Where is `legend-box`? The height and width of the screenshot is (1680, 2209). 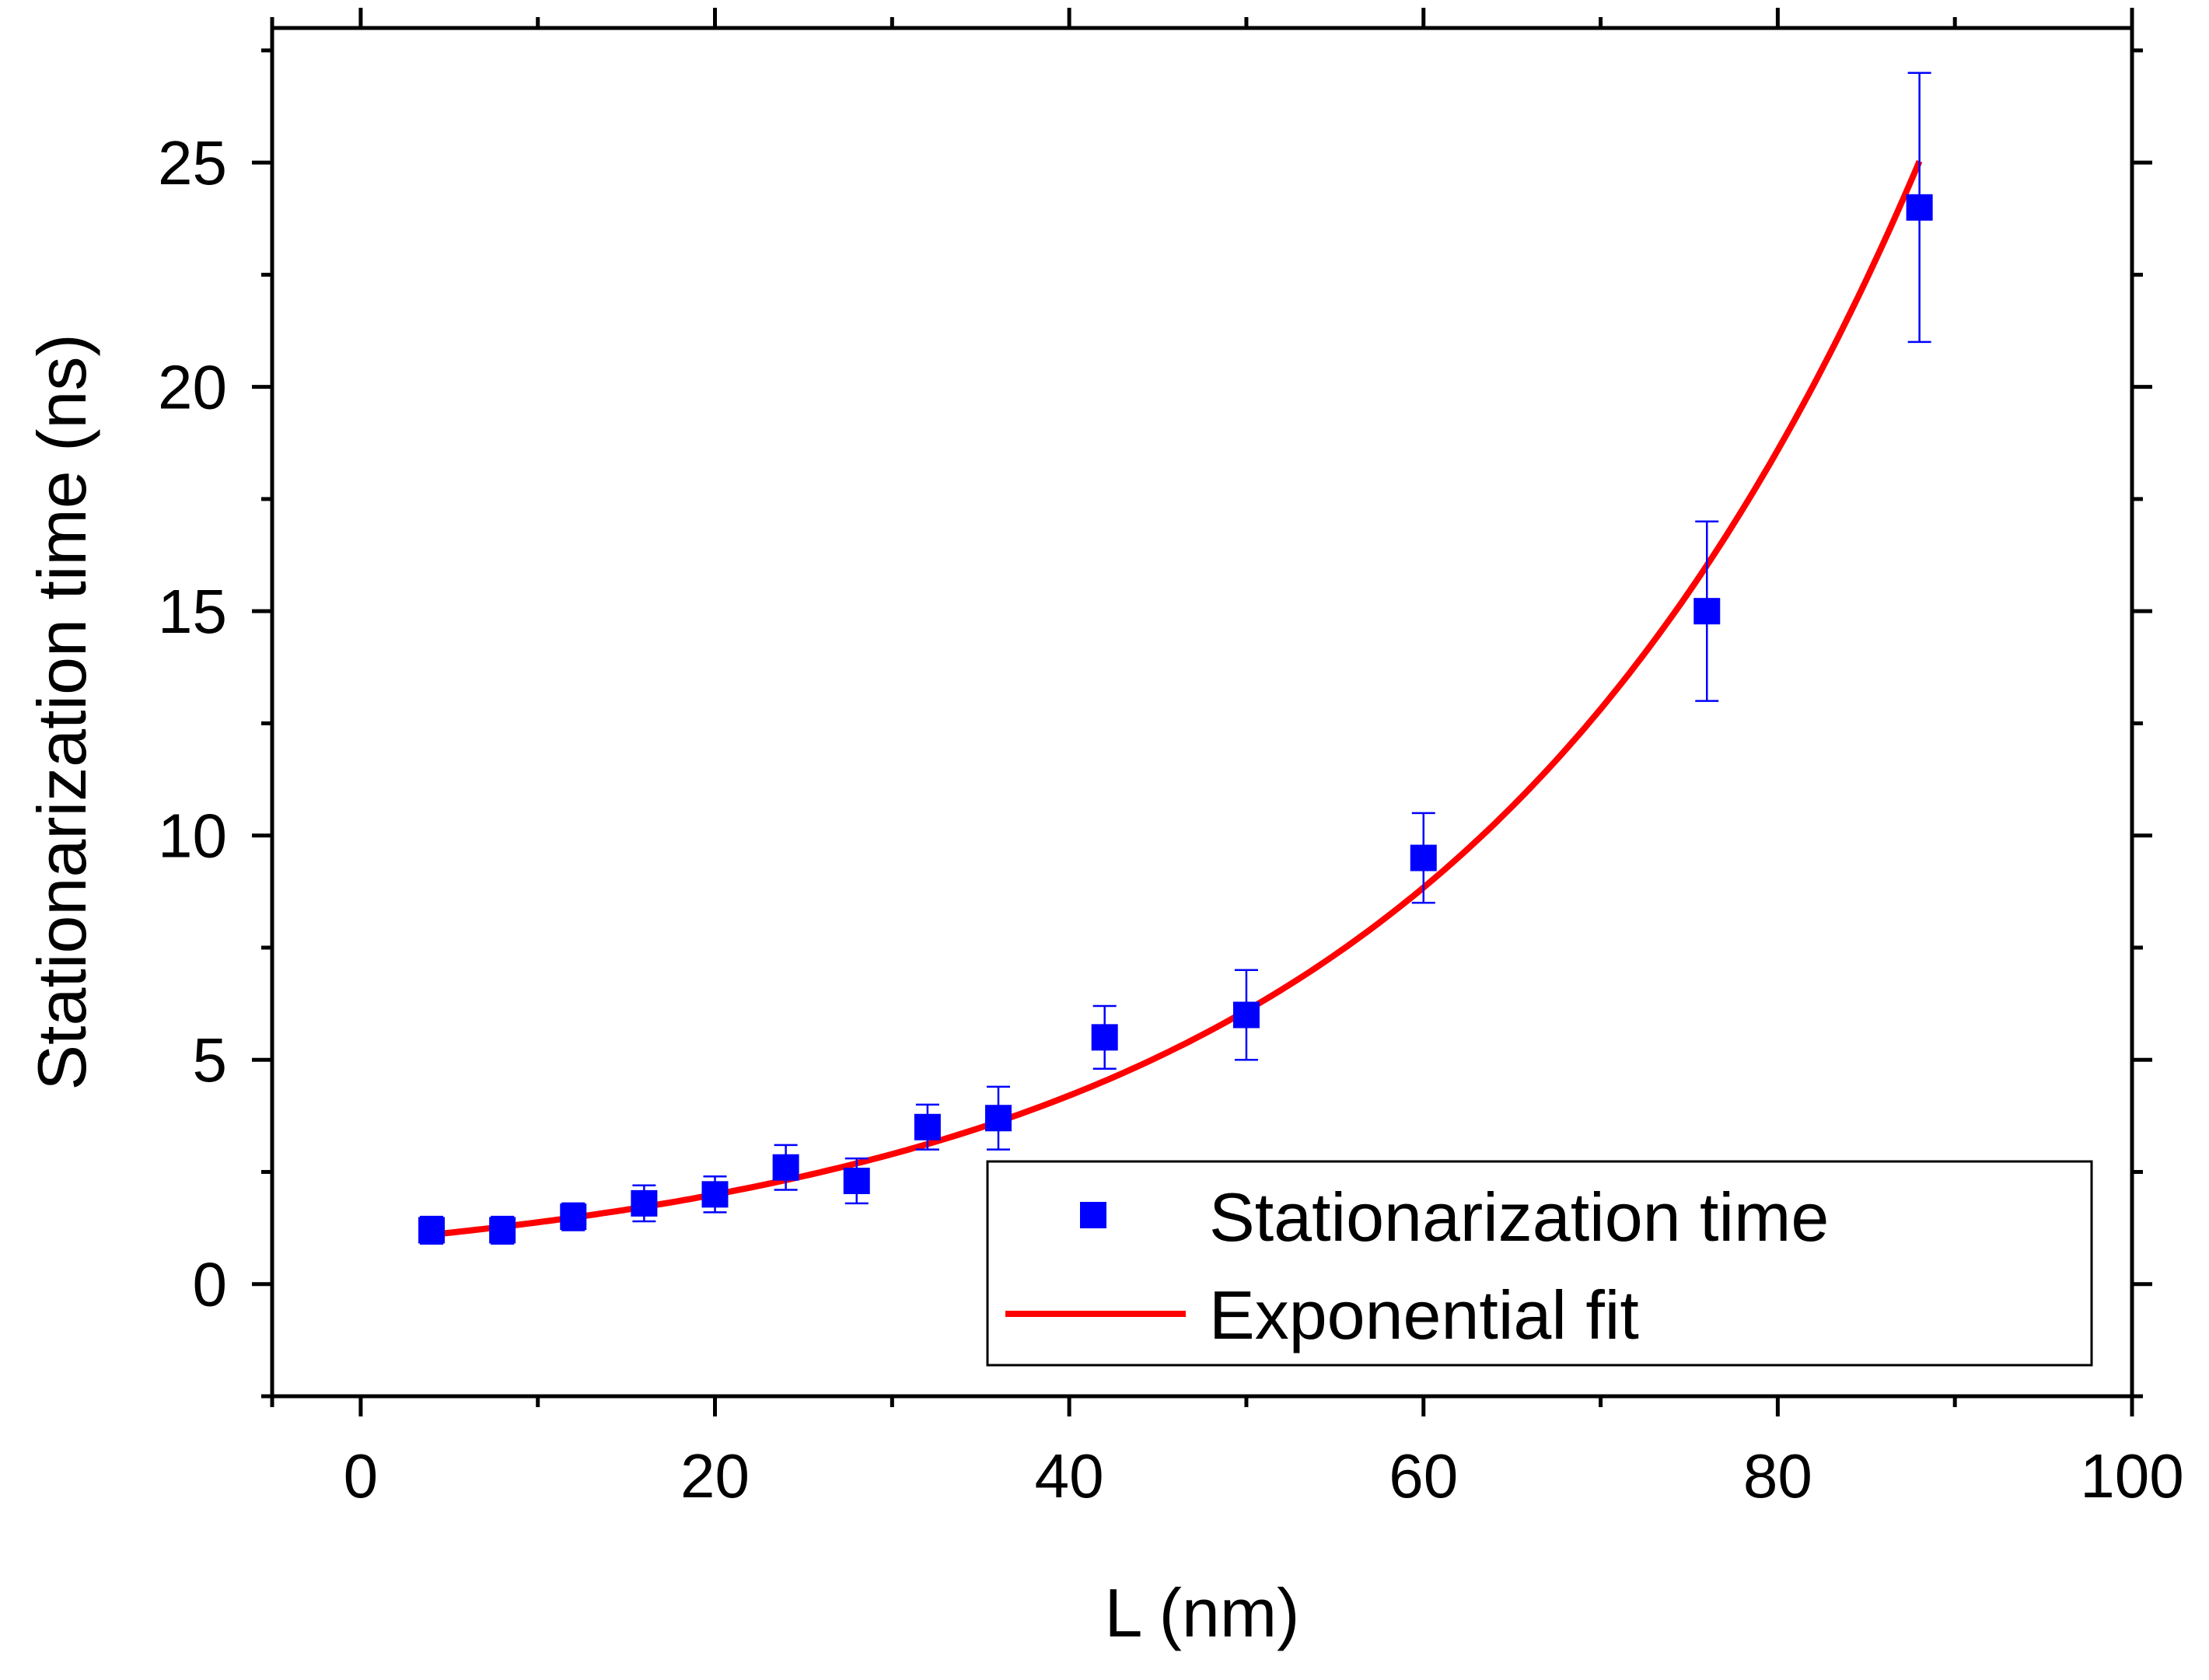
legend-box is located at coordinates (1540, 1264).